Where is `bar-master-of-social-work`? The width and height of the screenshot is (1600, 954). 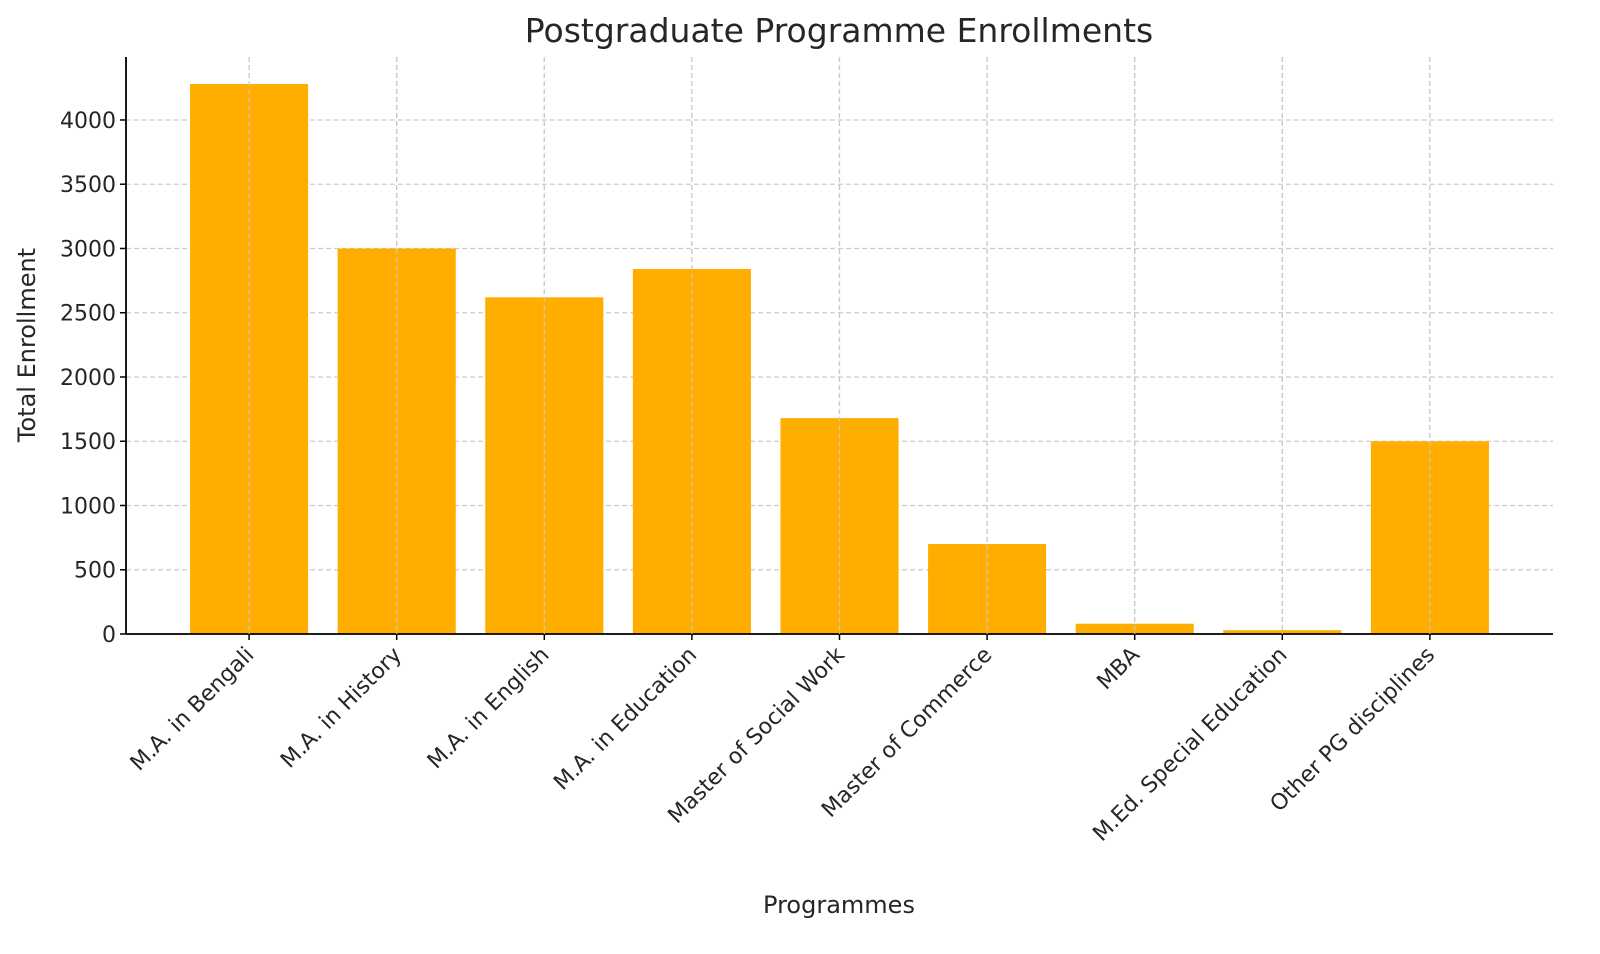 bar-master-of-social-work is located at coordinates (839, 526).